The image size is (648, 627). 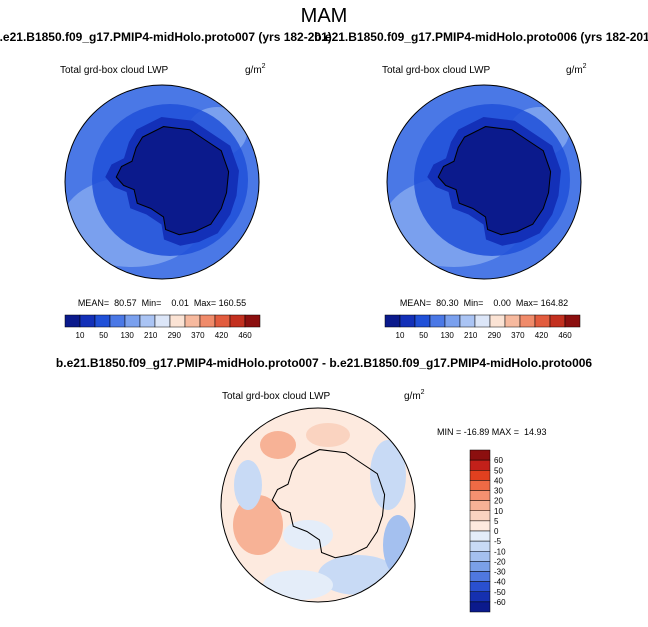 What do you see at coordinates (500, 602) in the screenshot?
I see `colorbar-label: -60` at bounding box center [500, 602].